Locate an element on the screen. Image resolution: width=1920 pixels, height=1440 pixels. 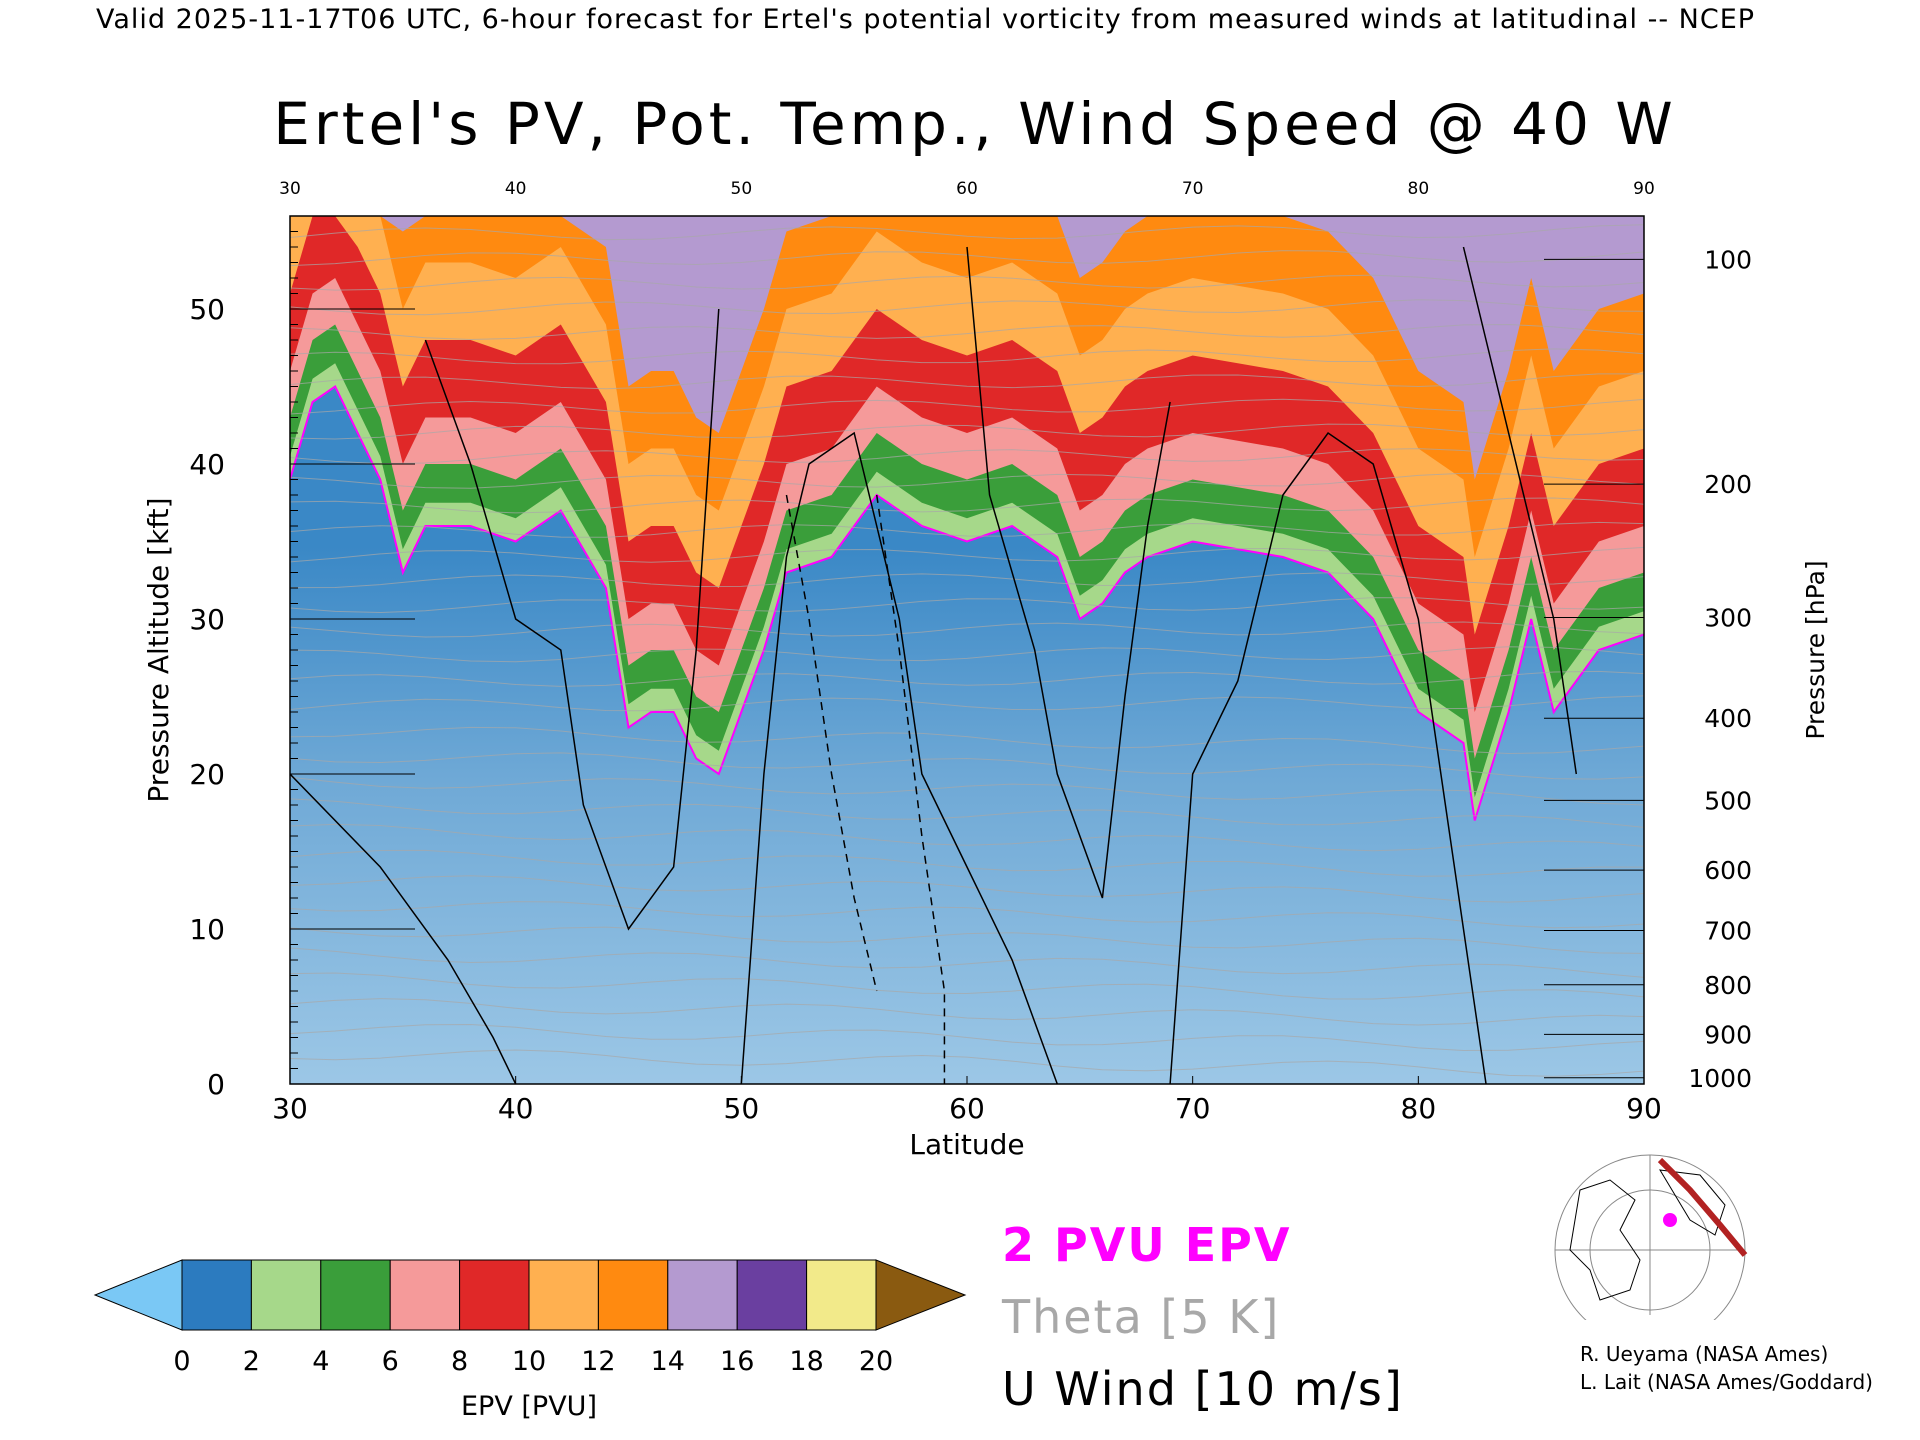
legend-uwind: U Wind [10 m/s] is located at coordinates (1203, 1389).